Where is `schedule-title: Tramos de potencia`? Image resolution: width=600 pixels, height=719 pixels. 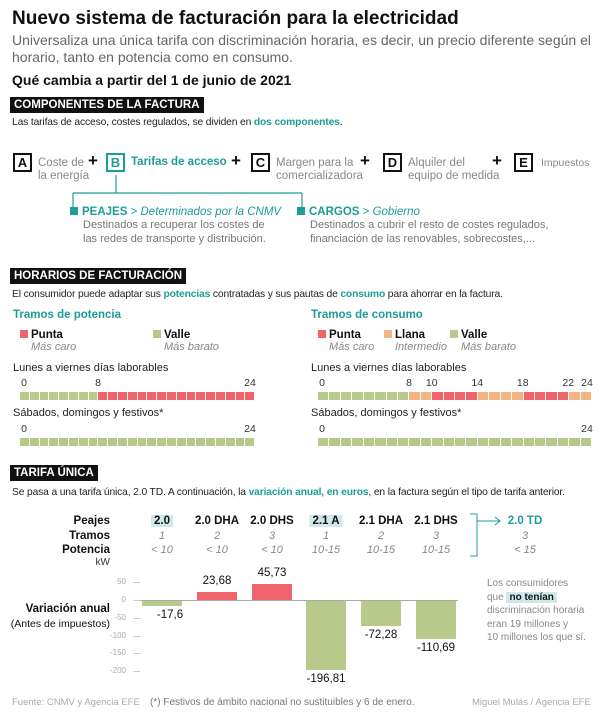
schedule-title: Tramos de potencia is located at coordinates (67, 315).